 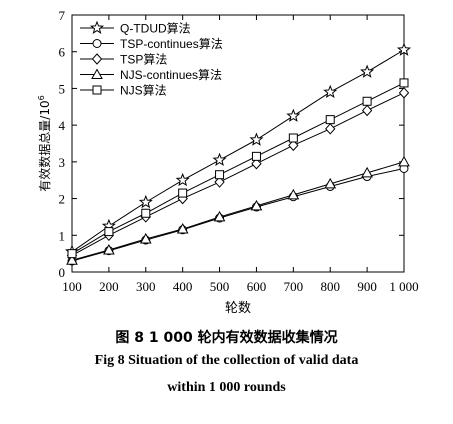 What do you see at coordinates (143, 90) in the screenshot?
I see `legend-entry-label: NJS算法` at bounding box center [143, 90].